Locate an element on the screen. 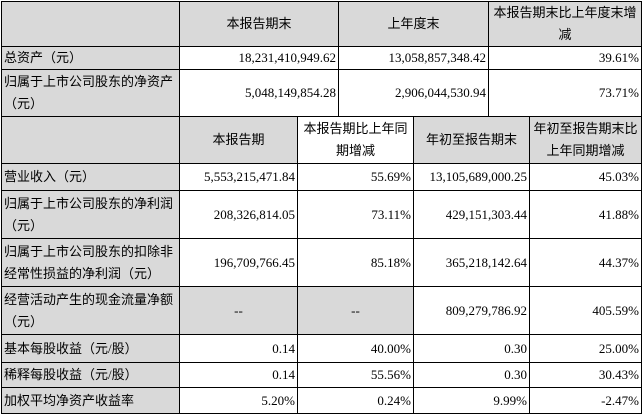  row-label: 营业收入（元） is located at coordinates (90, 177).